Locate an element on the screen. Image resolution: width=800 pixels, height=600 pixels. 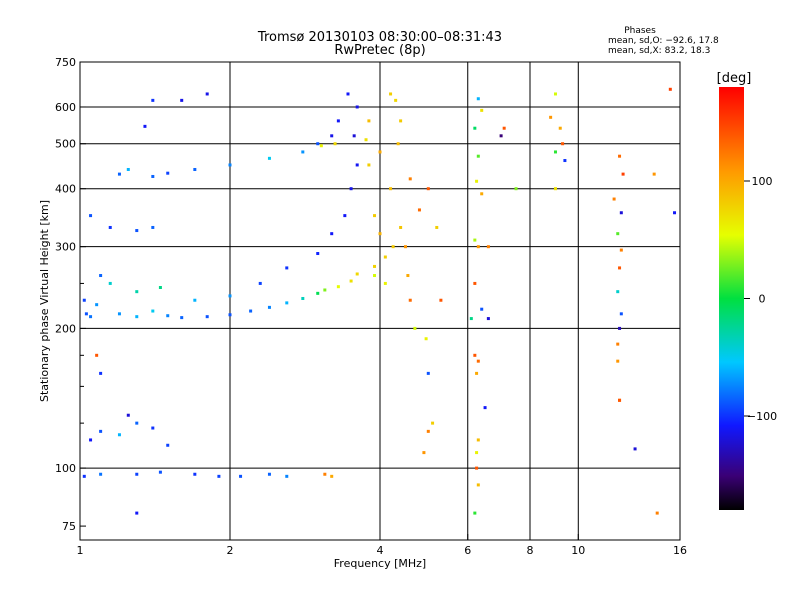
y-tick-label: 750 is located at coordinates (65, 62).